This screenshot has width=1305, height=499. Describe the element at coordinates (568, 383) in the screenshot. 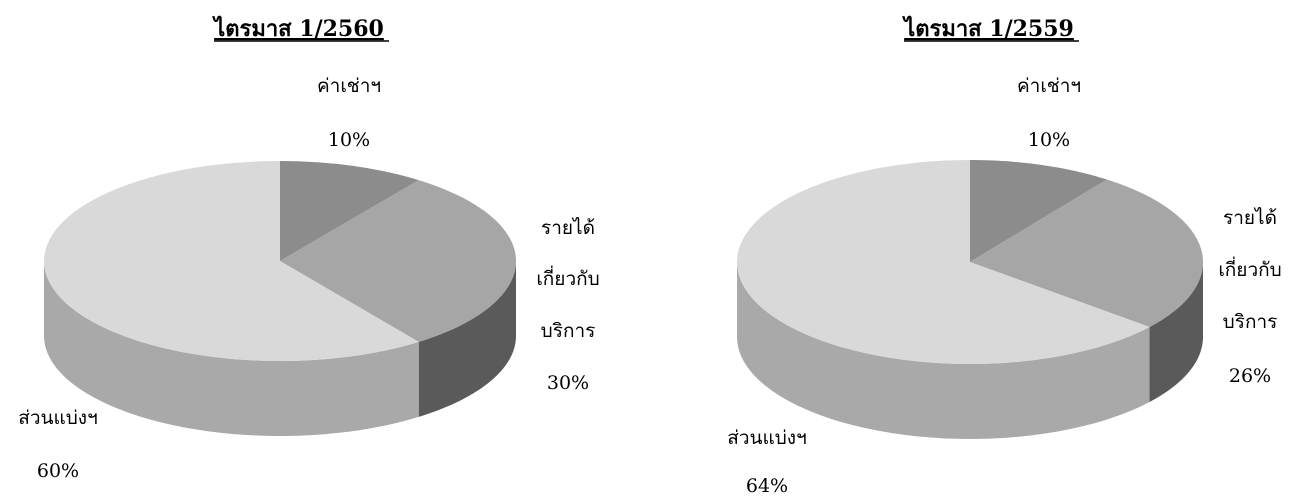

I see `slice-value-label: 30%` at that location.